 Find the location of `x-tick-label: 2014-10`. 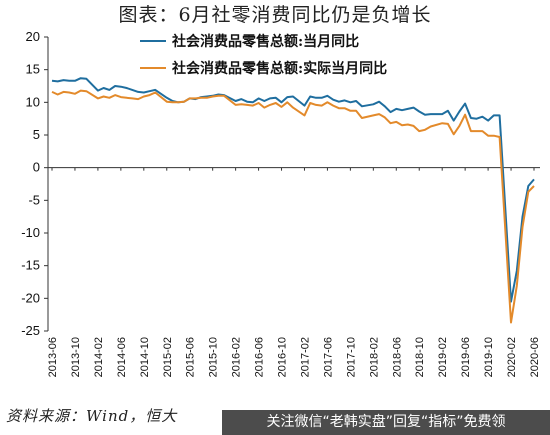

x-tick-label: 2014-10 is located at coordinates (145, 357).